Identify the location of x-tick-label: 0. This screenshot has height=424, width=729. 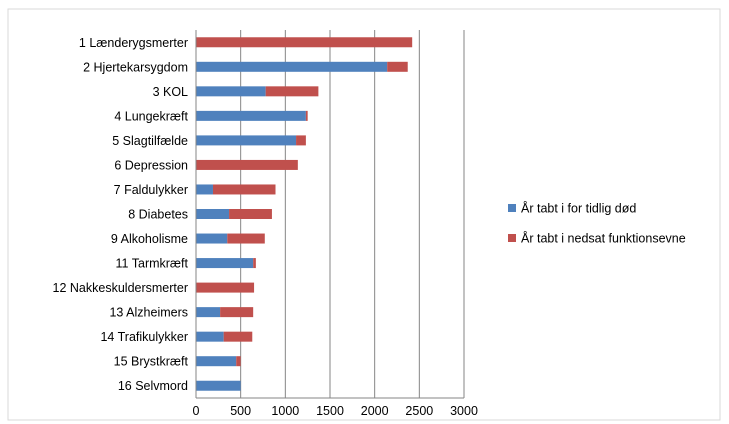
(196, 411).